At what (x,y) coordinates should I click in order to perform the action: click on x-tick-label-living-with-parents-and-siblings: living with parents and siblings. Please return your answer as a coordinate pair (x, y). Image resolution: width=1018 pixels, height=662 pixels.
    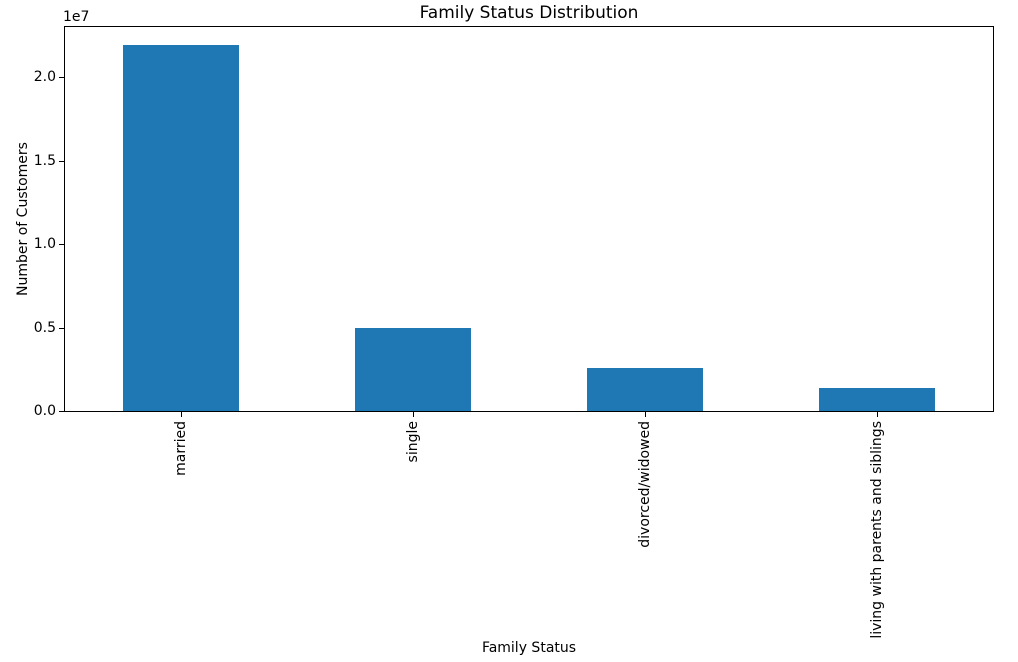
    Looking at the image, I should click on (877, 530).